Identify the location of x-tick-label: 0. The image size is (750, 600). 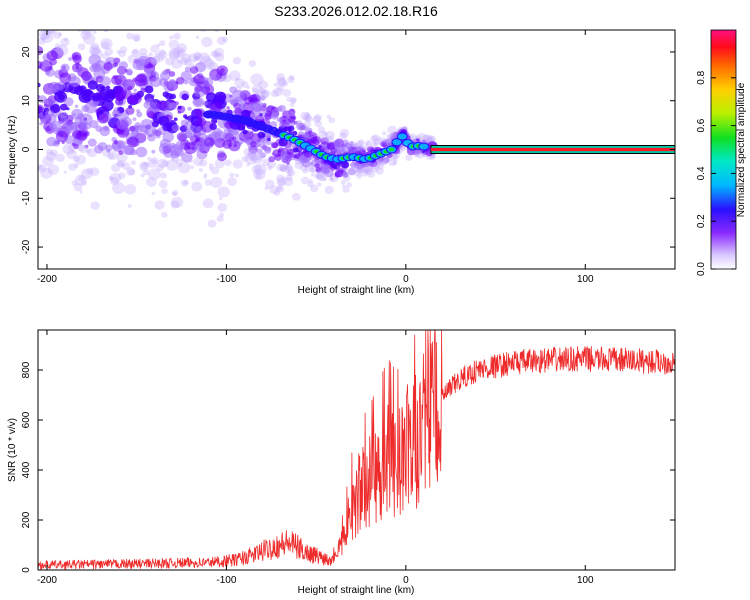
(406, 279).